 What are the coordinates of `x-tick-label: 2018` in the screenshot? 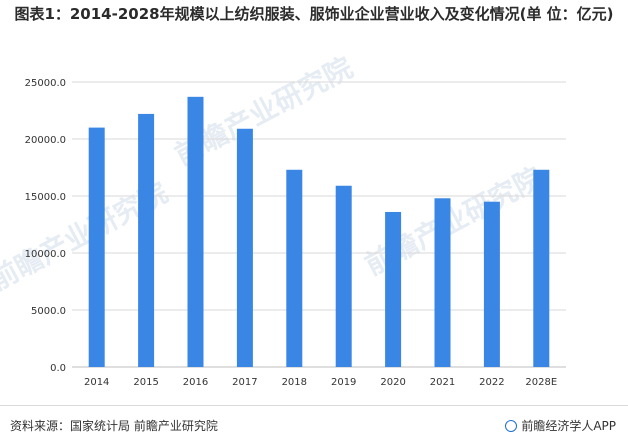 It's located at (294, 382).